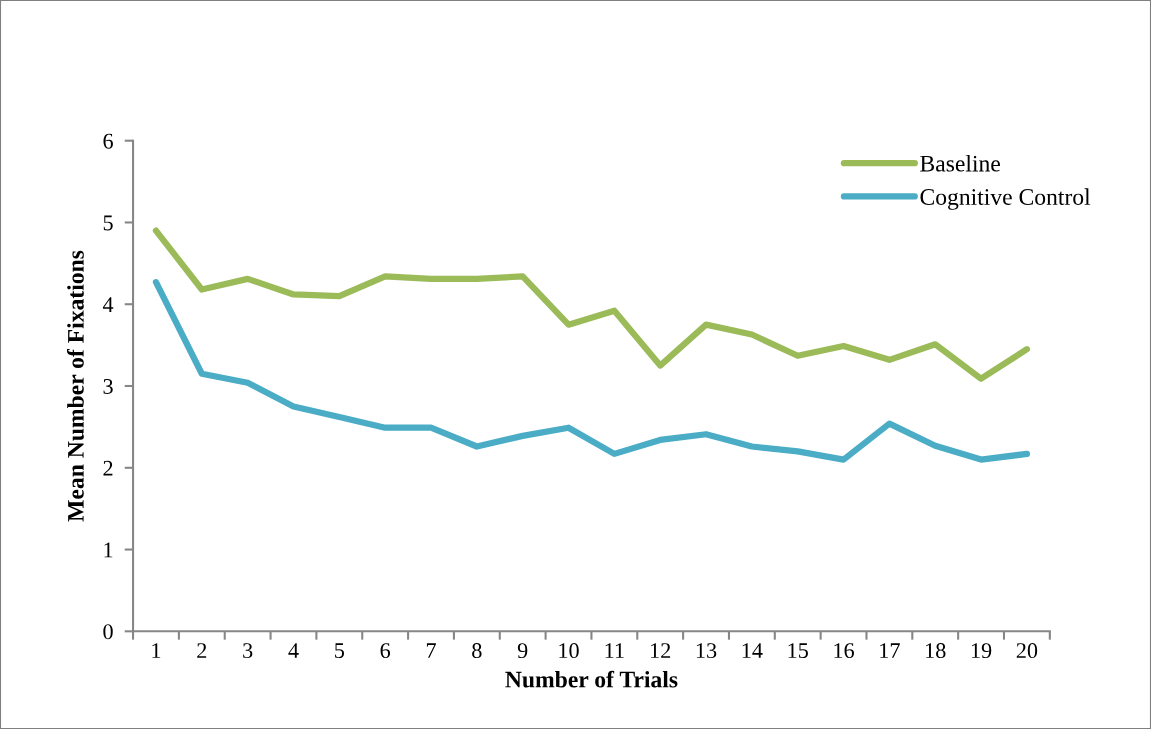 This screenshot has width=1151, height=729. I want to click on y-tick-label: 3, so click(108, 386).